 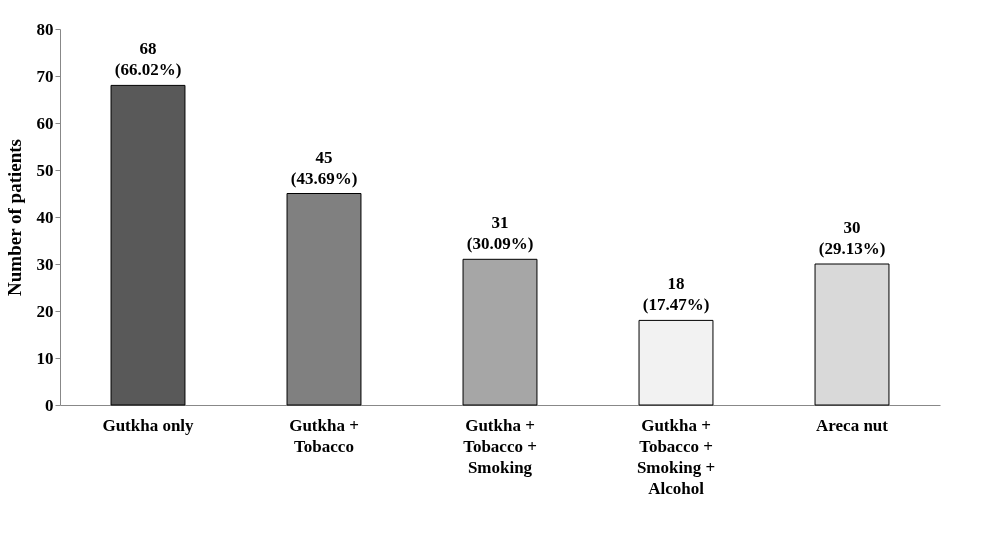 What do you see at coordinates (45, 76) in the screenshot?
I see `y-tick-label: 70` at bounding box center [45, 76].